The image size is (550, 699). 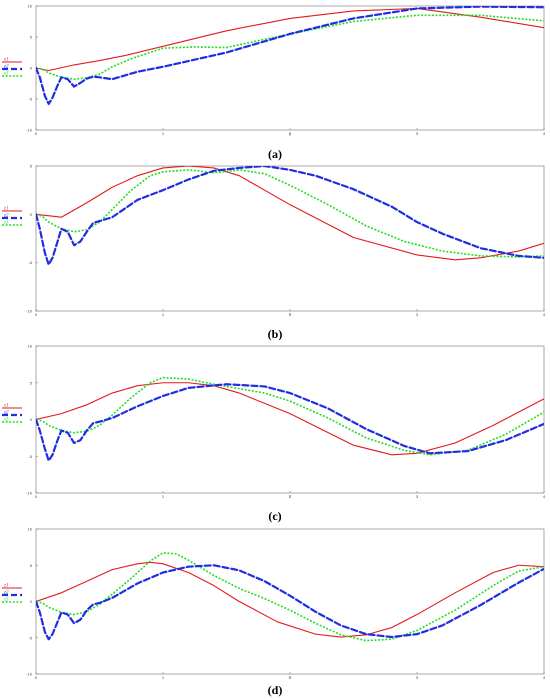 I want to click on caption-a: (a), so click(x=275, y=154).